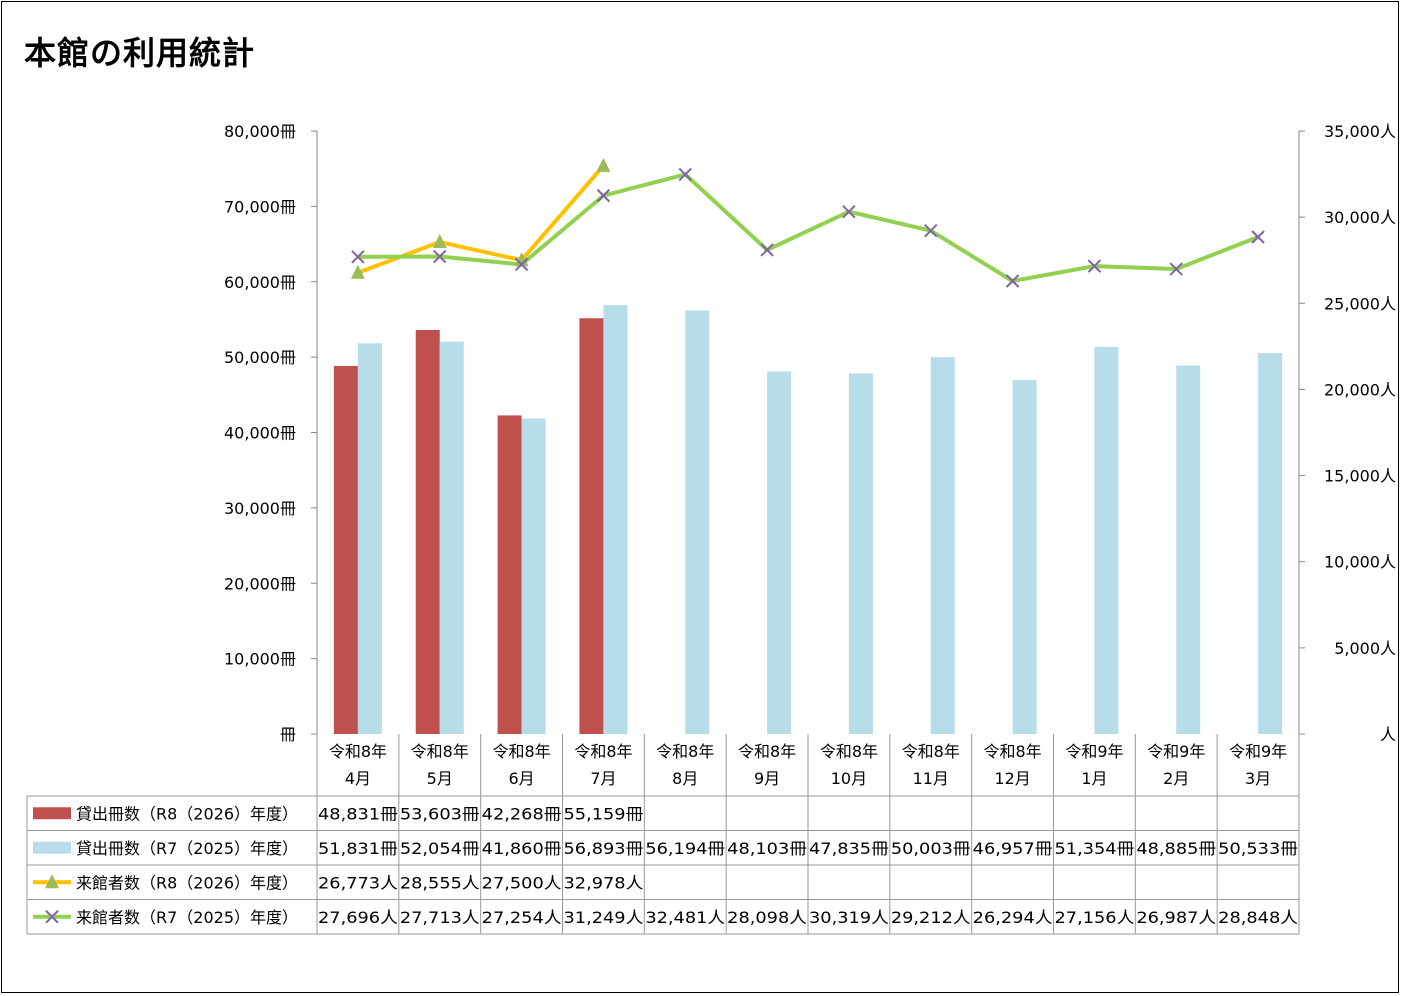 This screenshot has height=996, width=1402. I want to click on category-label-month: 7月, so click(603, 778).